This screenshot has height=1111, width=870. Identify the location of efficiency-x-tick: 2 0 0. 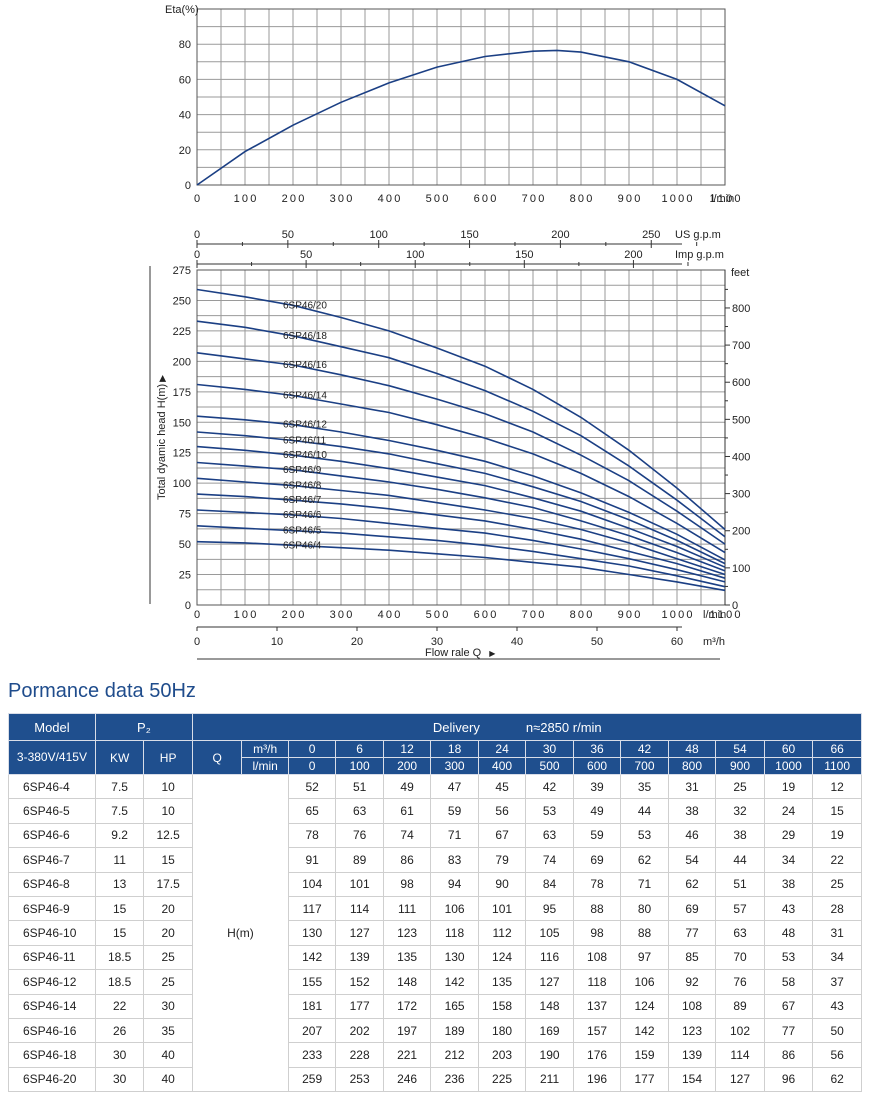
(293, 199).